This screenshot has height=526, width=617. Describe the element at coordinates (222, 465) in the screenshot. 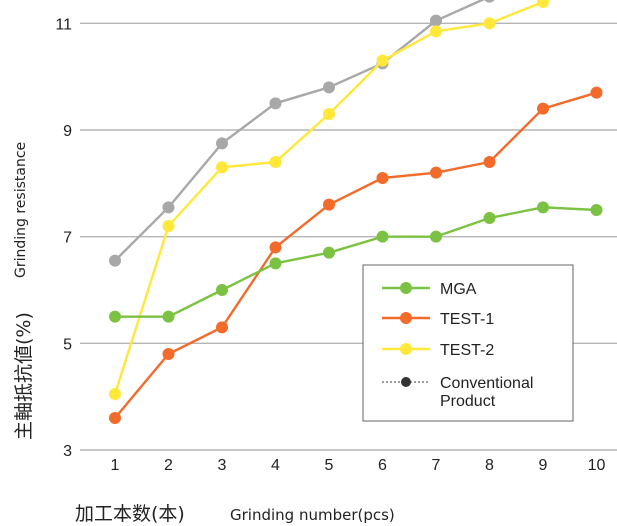

I see `x-tick-label: 3` at that location.